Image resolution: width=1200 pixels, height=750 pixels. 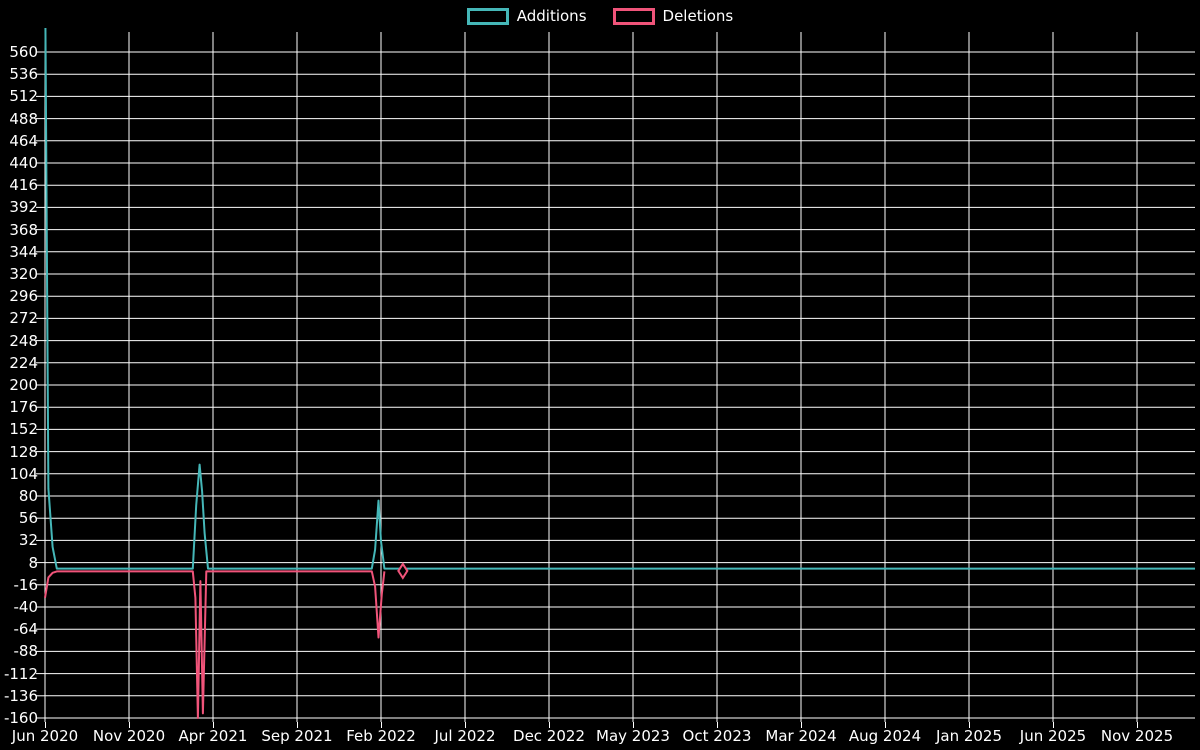 What do you see at coordinates (28, 518) in the screenshot?
I see `y-tick-label: 56` at bounding box center [28, 518].